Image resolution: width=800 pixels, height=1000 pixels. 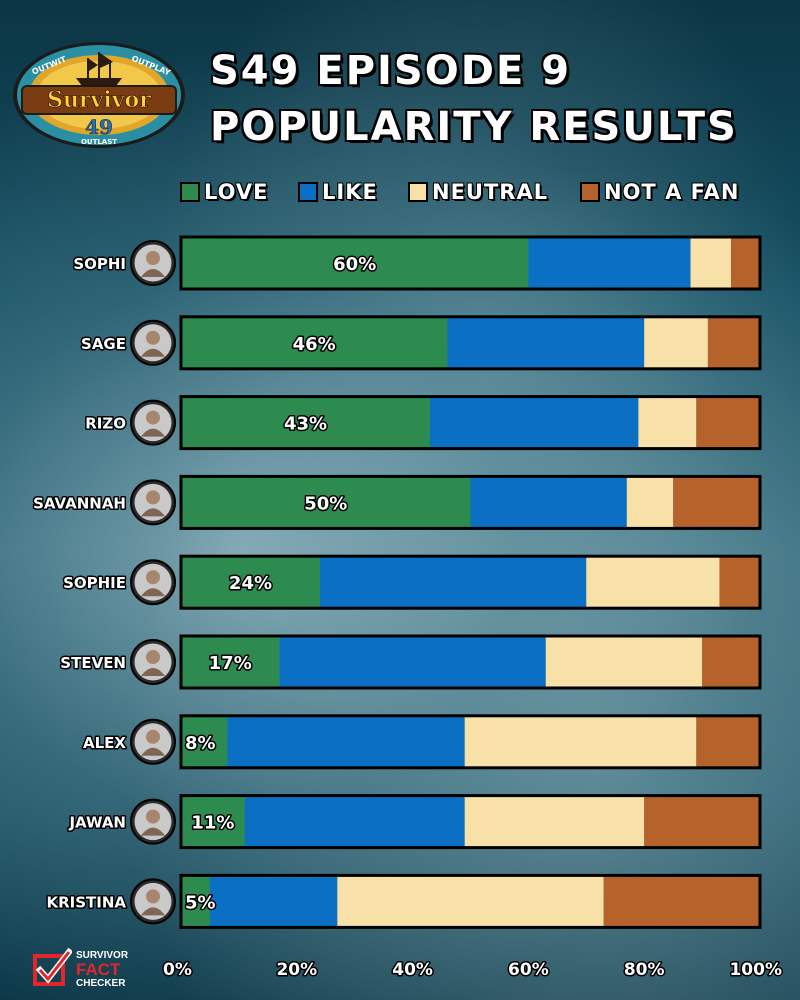 I want to click on avatar-head-alex, so click(x=153, y=736).